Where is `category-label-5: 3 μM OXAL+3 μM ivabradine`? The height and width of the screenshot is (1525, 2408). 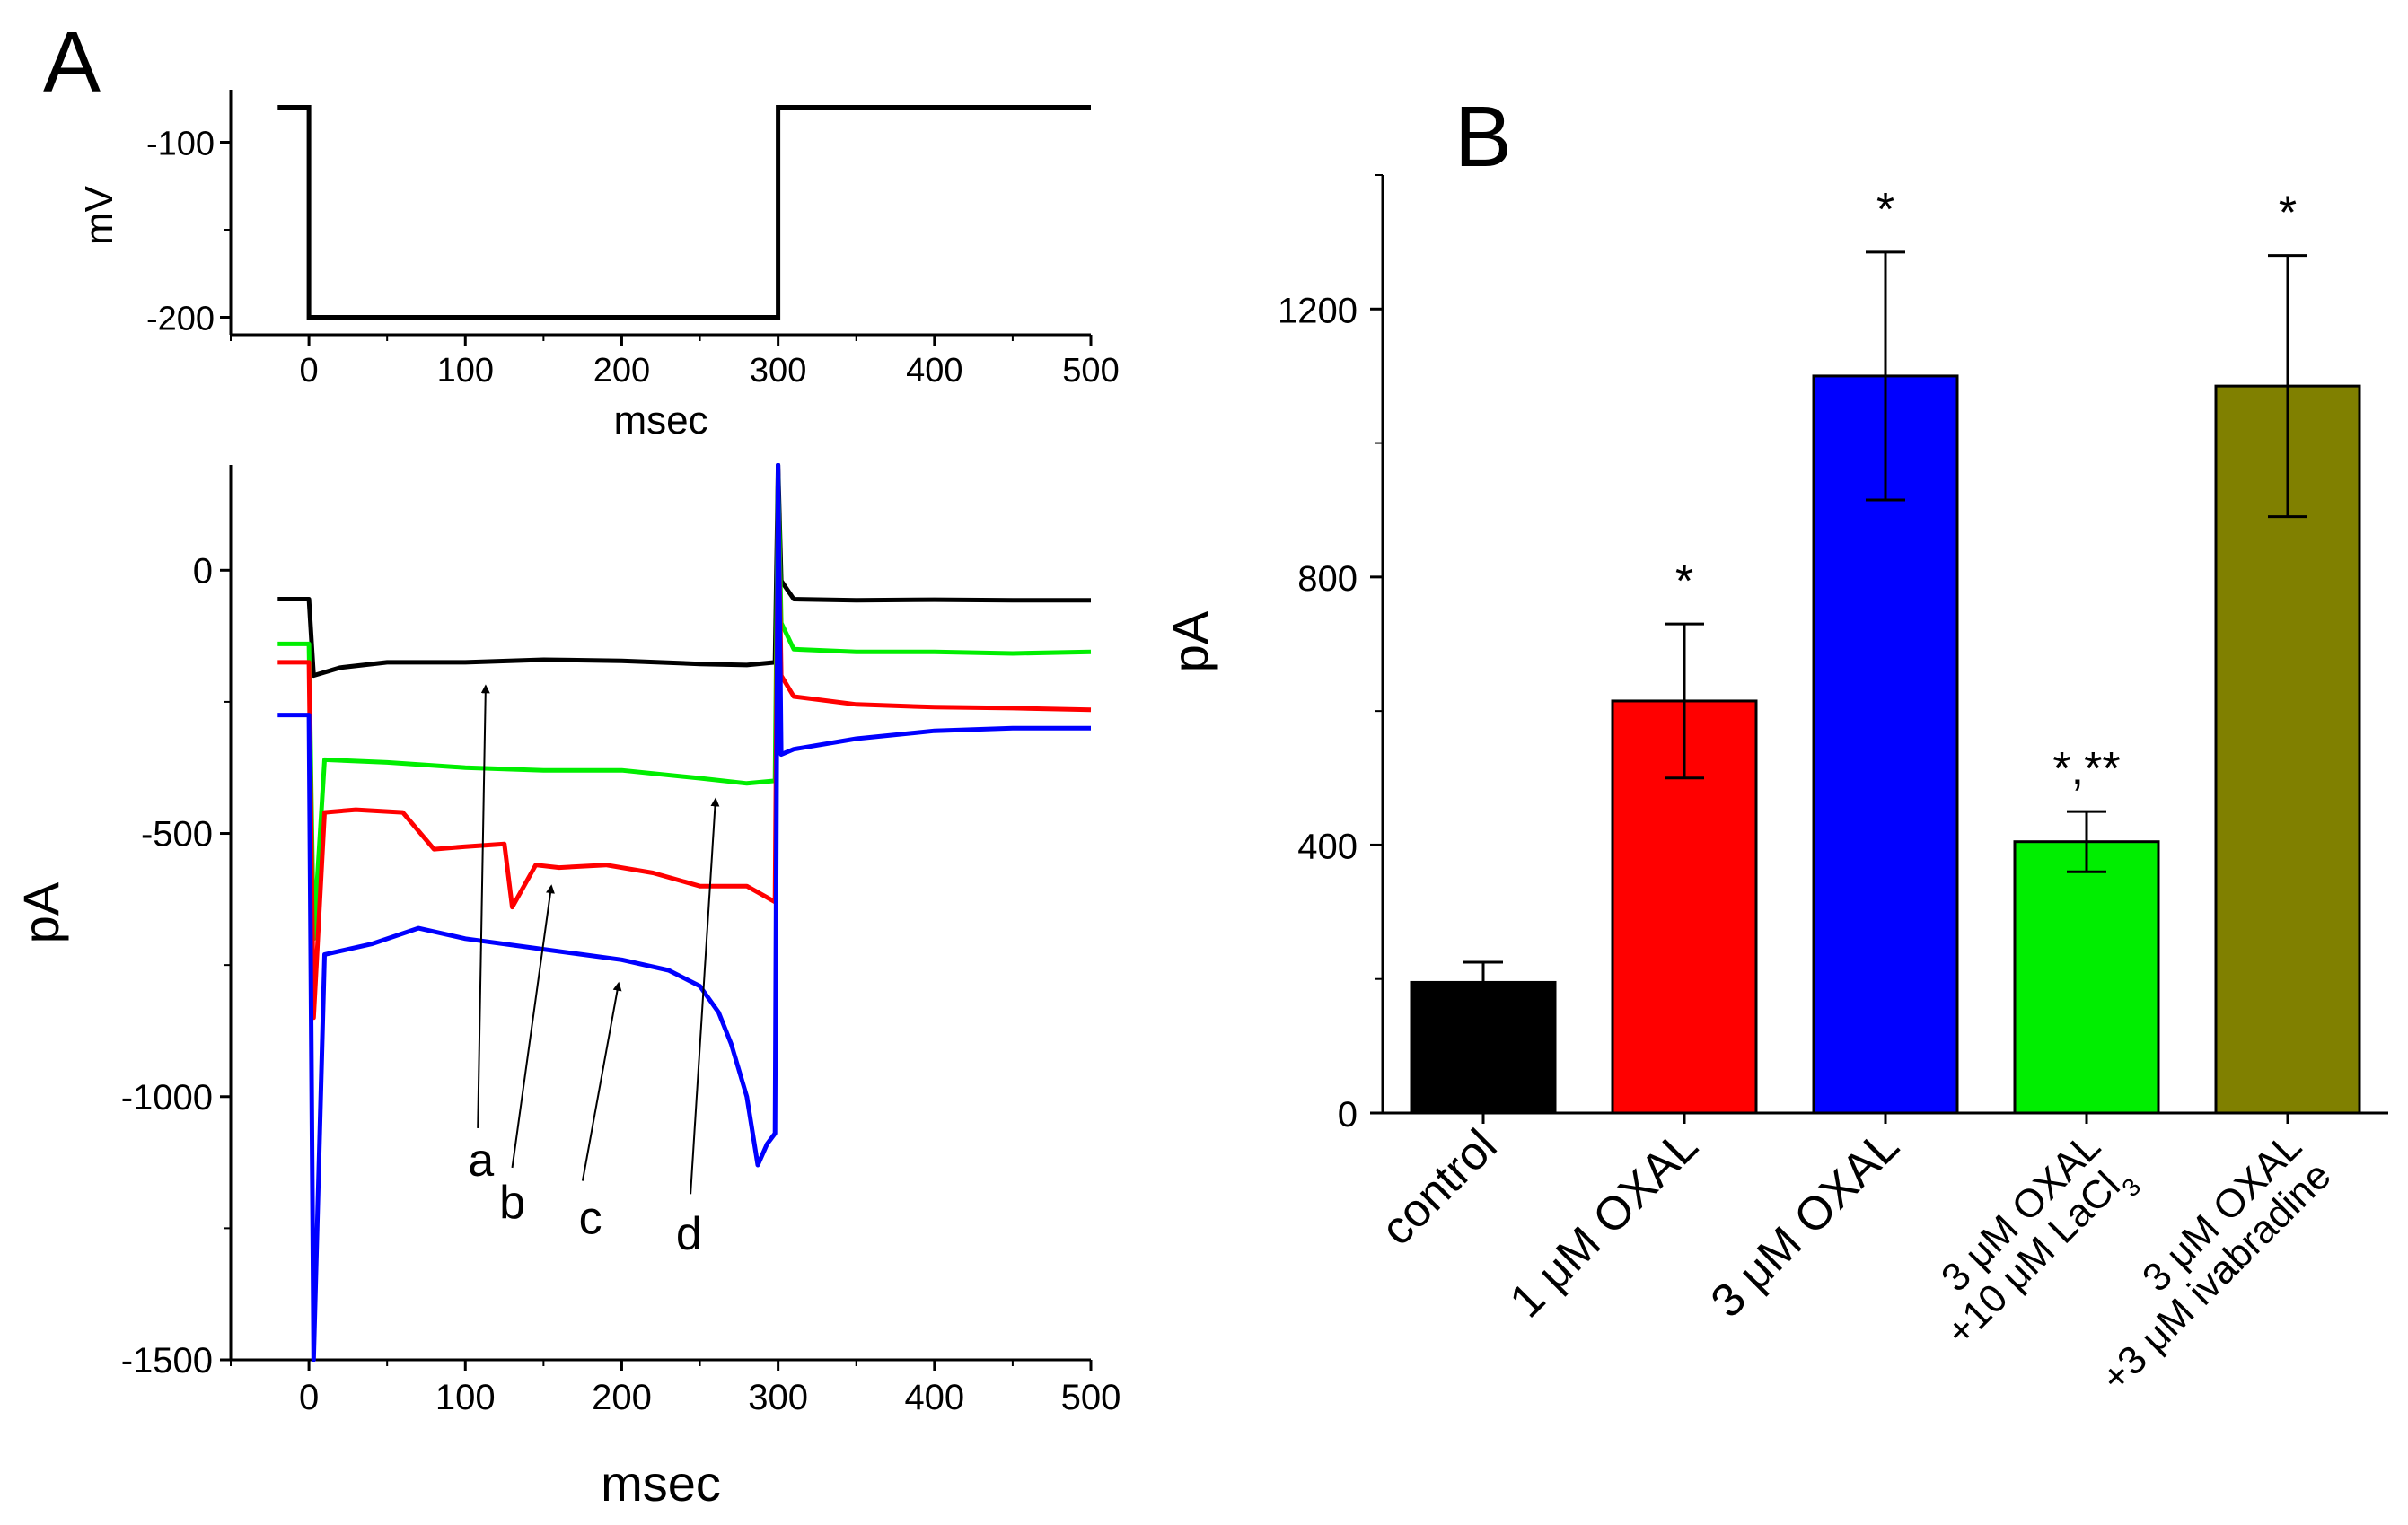
category-label-5: 3 μM OXAL+3 μM ivabradine is located at coordinates (2201, 1261).